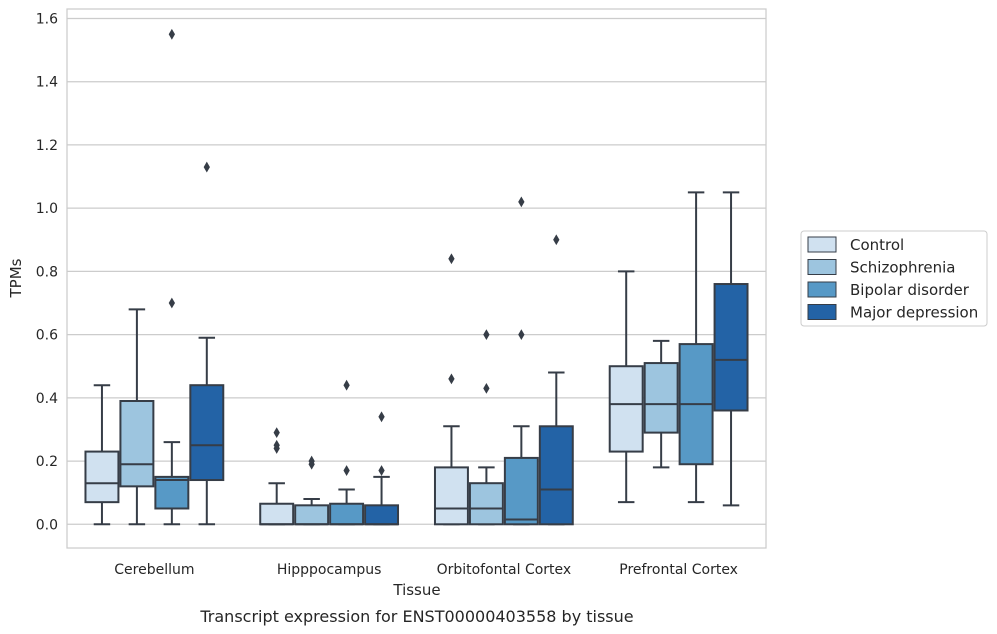 The height and width of the screenshot is (634, 997). I want to click on y-tick-label: 0.0, so click(47, 525).